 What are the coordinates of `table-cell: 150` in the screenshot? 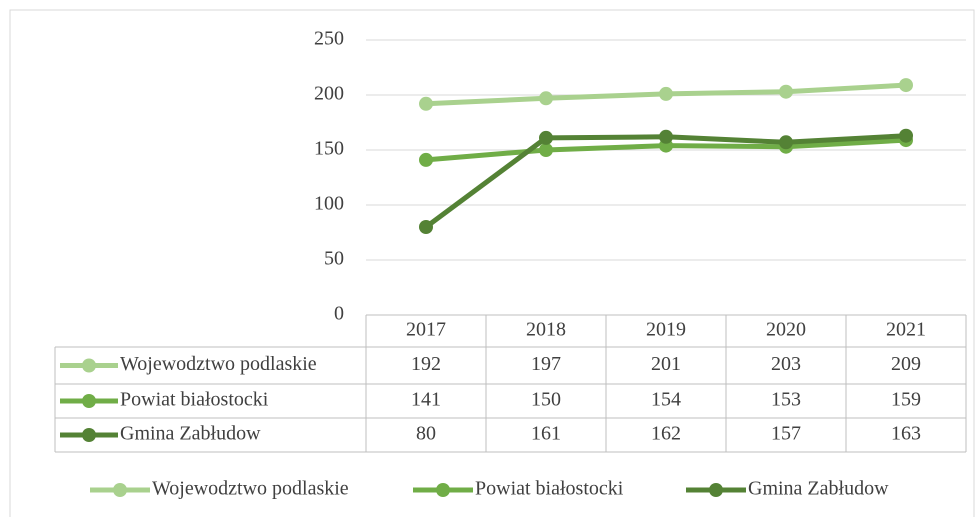 It's located at (546, 400).